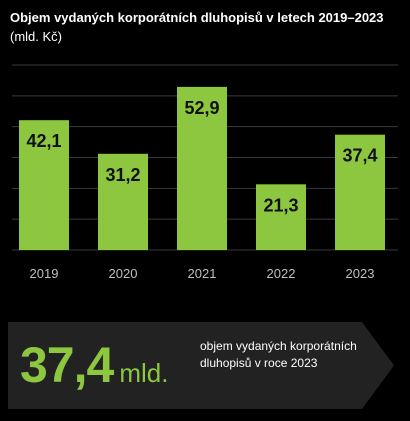 This screenshot has width=410, height=421. Describe the element at coordinates (359, 156) in the screenshot. I see `bar-value-label: 37,4` at that location.